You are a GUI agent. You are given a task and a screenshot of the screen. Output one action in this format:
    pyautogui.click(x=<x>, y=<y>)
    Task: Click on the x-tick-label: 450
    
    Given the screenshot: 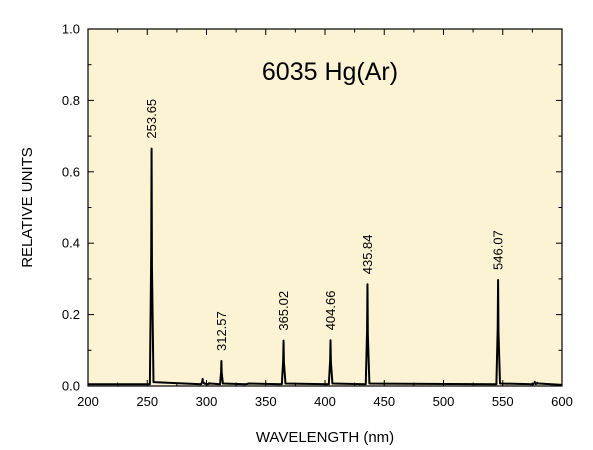 What is the action you would take?
    pyautogui.click(x=384, y=401)
    